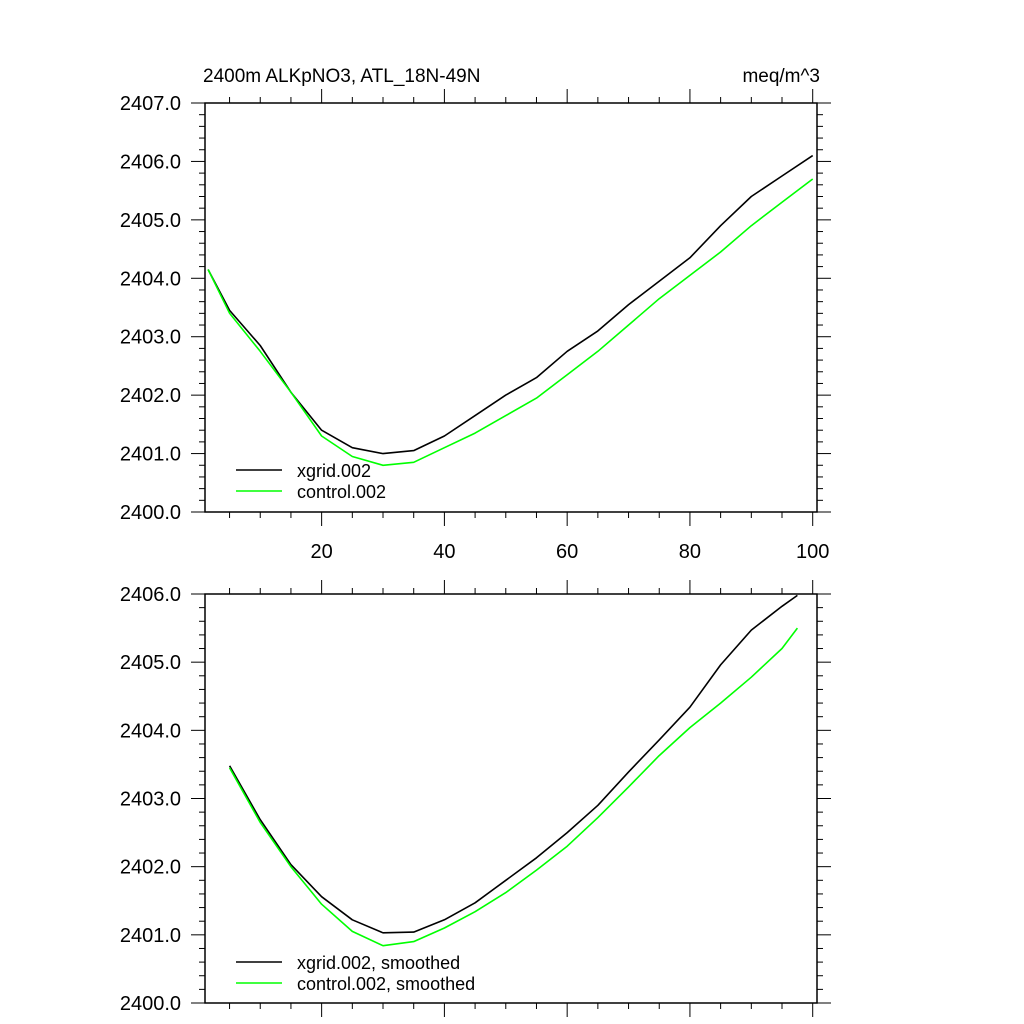  I want to click on x-tick-label: 80, so click(690, 552).